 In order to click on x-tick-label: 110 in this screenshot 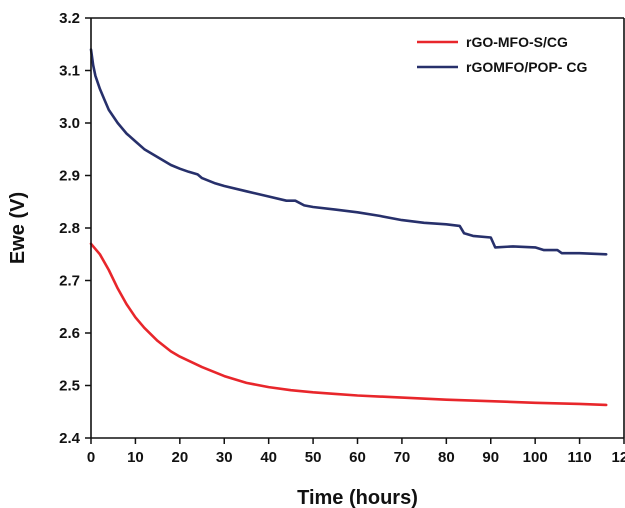, I will do `click(579, 457)`.